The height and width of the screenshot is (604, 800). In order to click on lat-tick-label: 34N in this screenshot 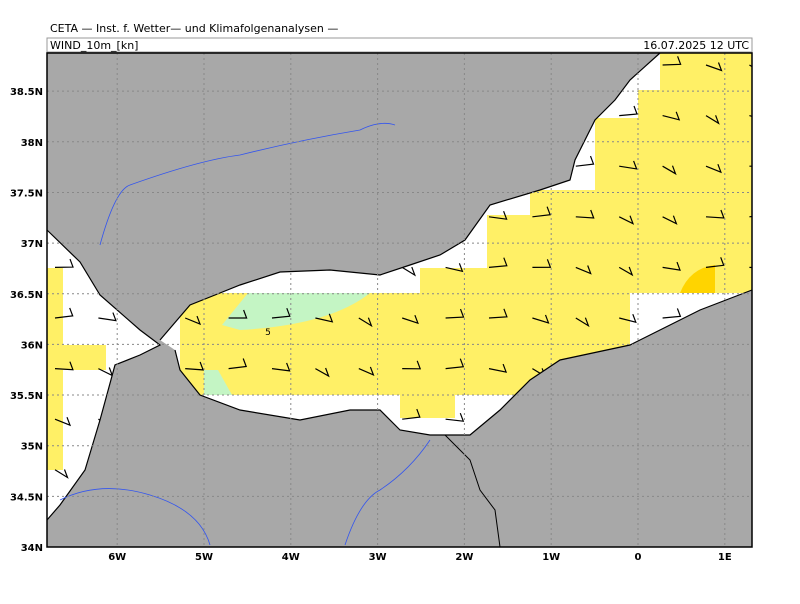, I will do `click(32, 548)`.